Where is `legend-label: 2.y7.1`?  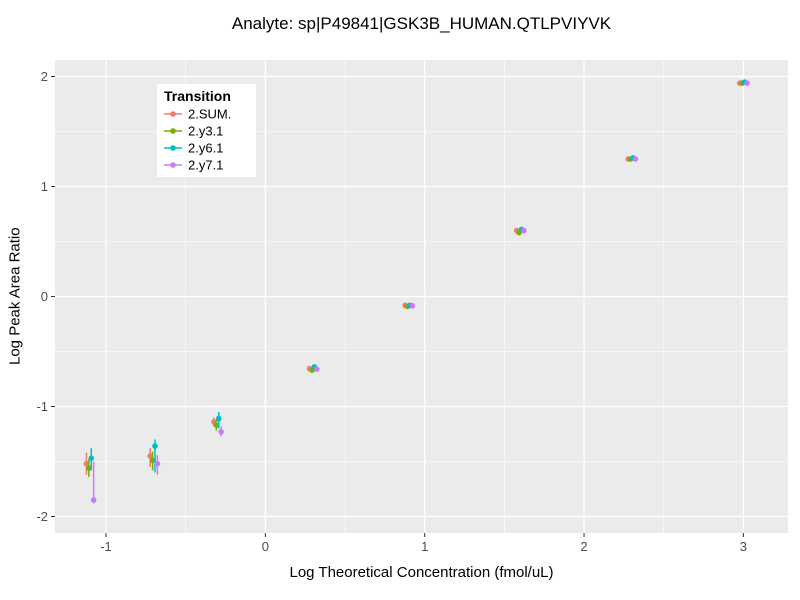 legend-label: 2.y7.1 is located at coordinates (205, 165).